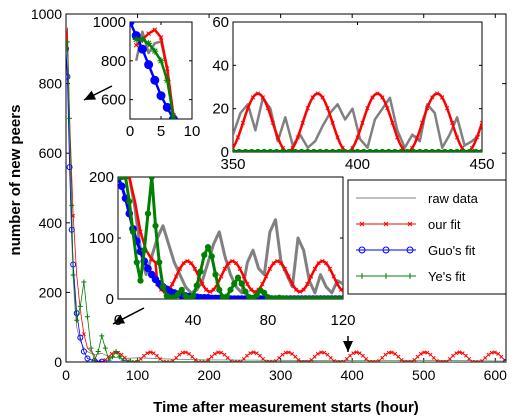 The image size is (518, 420). What do you see at coordinates (268, 320) in the screenshot?
I see `inset-mid-xtick-label: 80` at bounding box center [268, 320].